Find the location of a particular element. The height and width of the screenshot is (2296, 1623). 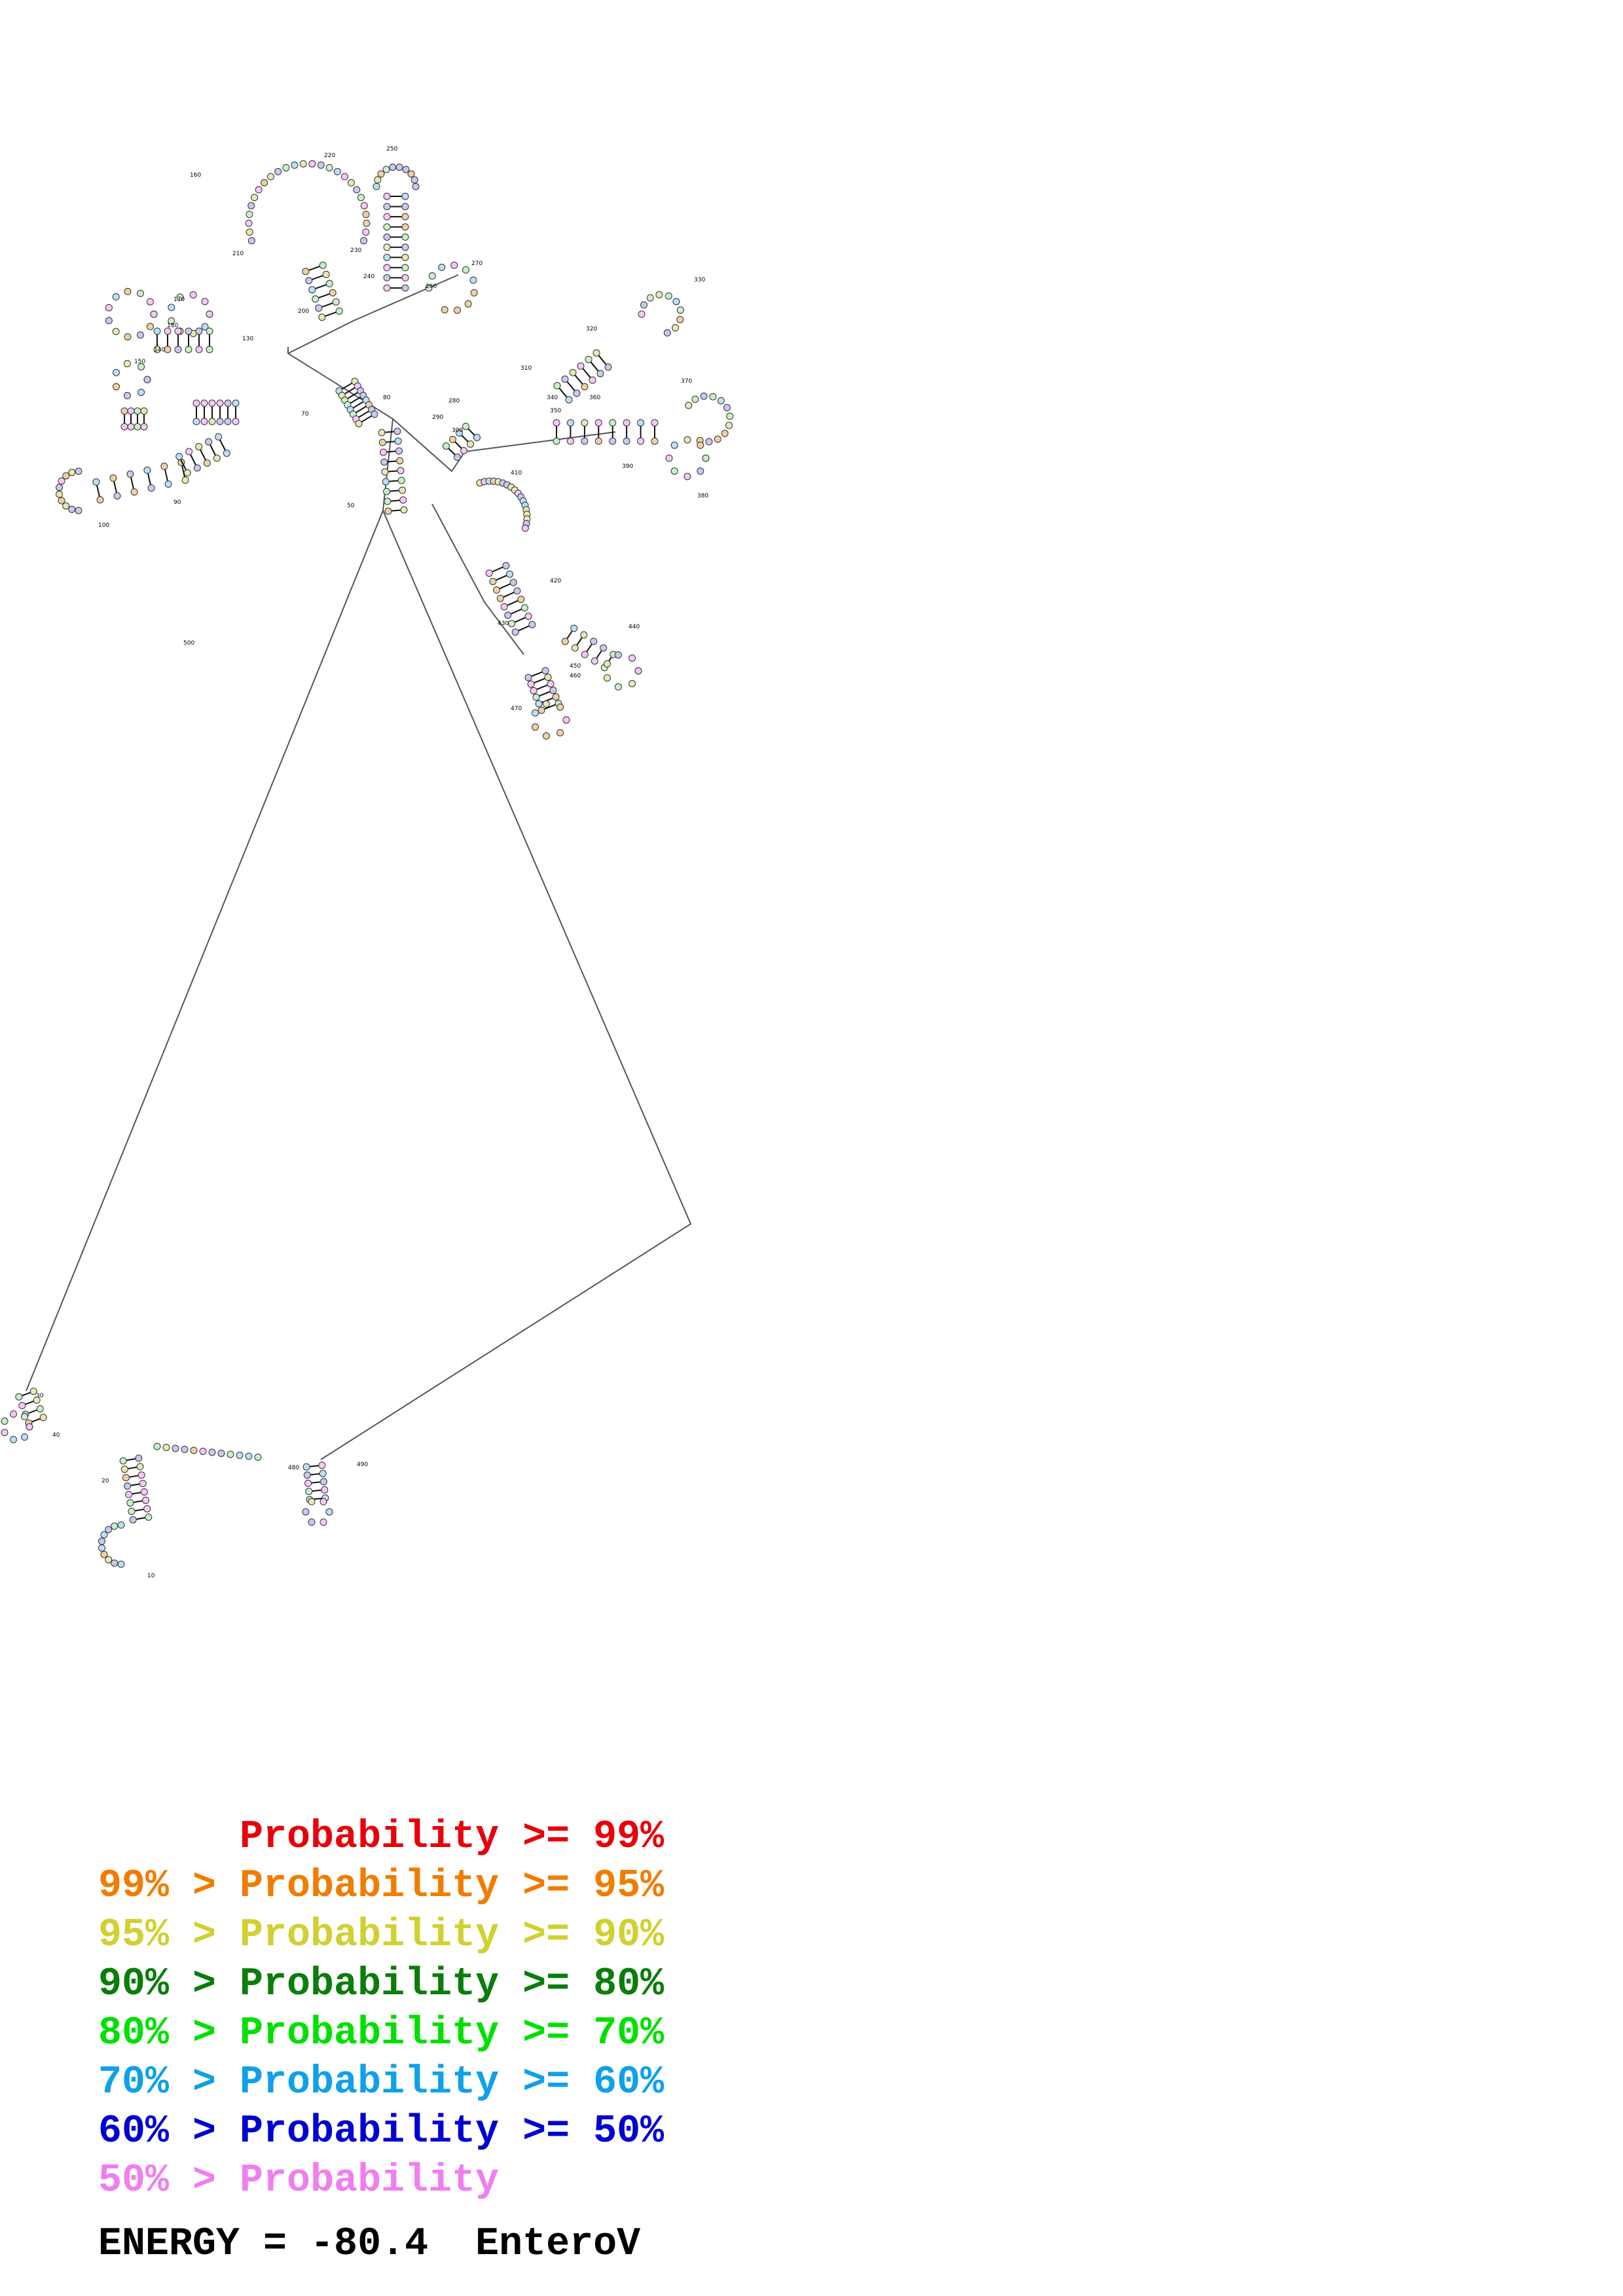

position-label: 220 is located at coordinates (329, 155).